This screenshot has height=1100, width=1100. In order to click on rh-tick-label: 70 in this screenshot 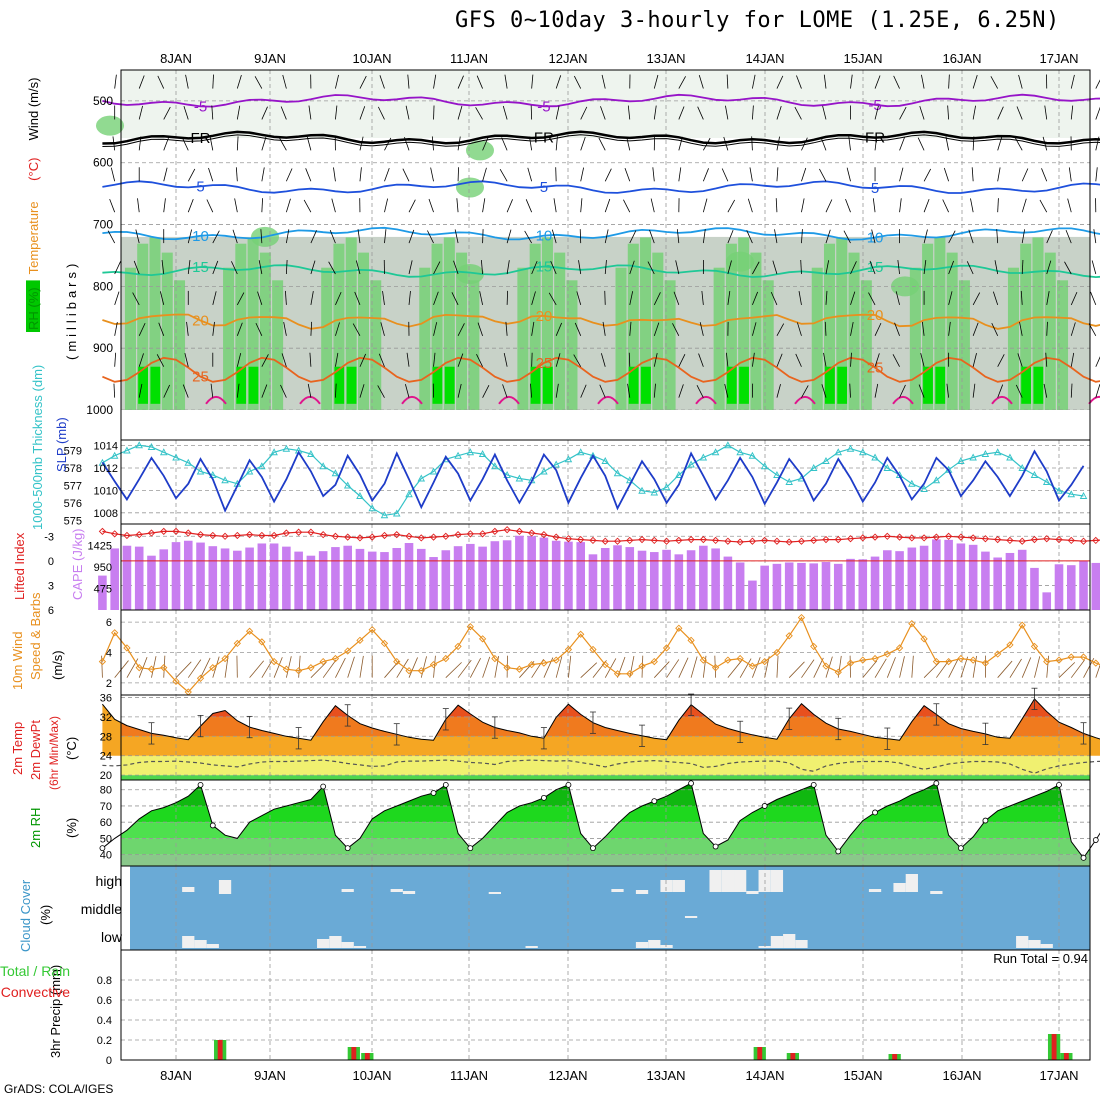, I will do `click(106, 807)`.